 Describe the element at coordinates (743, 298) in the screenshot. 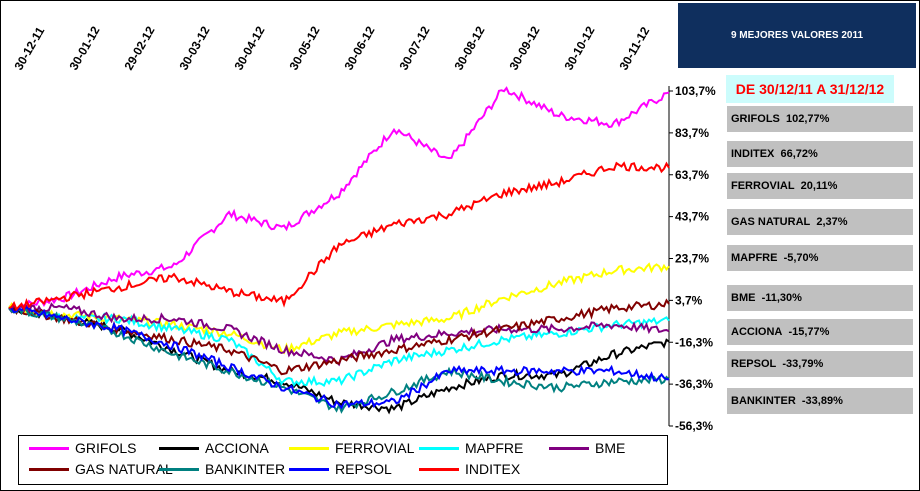

I see `result-name: BME` at that location.